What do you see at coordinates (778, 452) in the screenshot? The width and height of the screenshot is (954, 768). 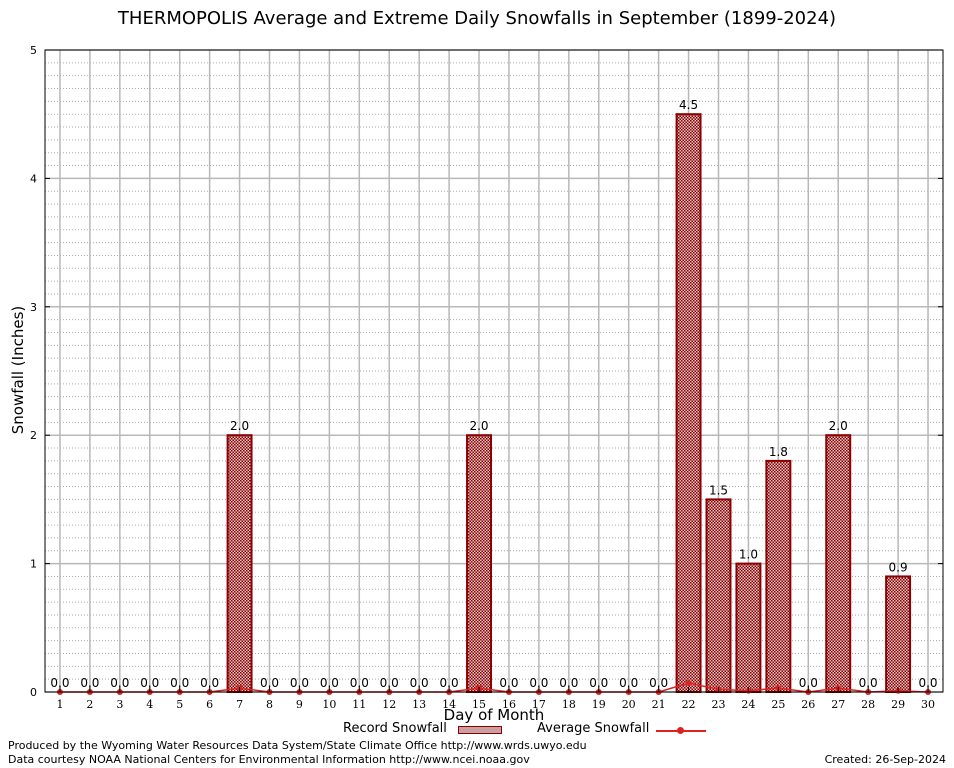 I see `data-label: 1.8` at bounding box center [778, 452].